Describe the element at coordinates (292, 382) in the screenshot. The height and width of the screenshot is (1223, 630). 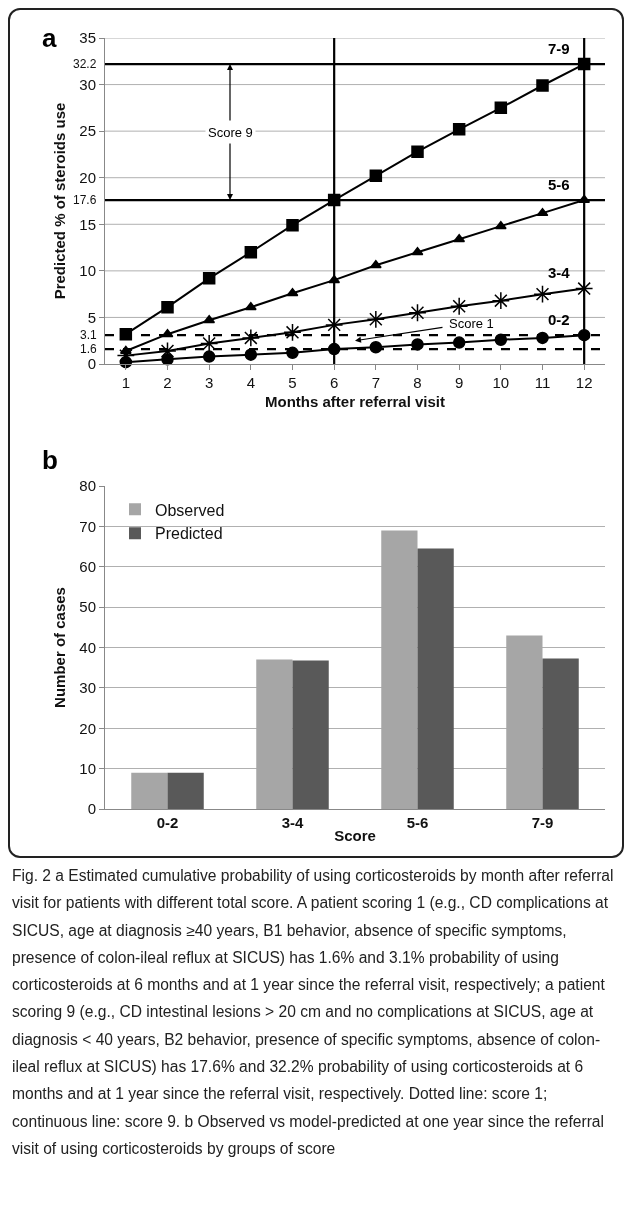
I see `x-tick-label: 5` at that location.